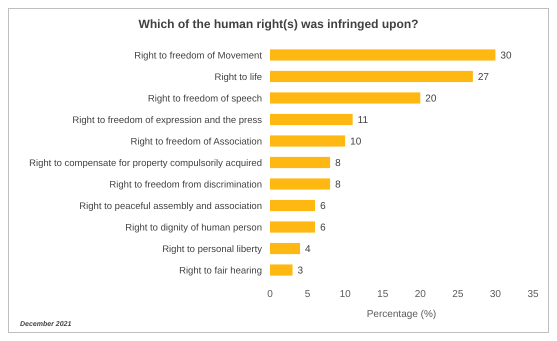 The width and height of the screenshot is (557, 341). I want to click on y-tick-label: Right to life, so click(238, 77).